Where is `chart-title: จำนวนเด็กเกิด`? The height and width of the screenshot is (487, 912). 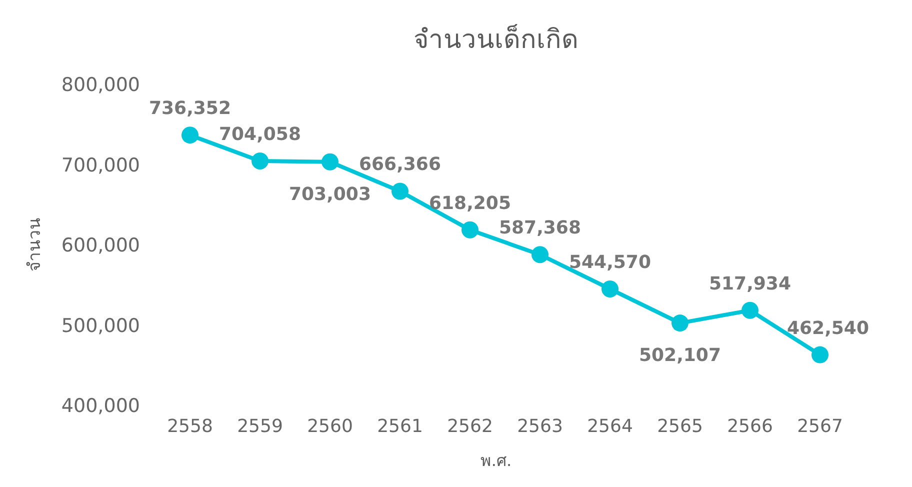
chart-title: จำนวนเด็กเกิด is located at coordinates (496, 39).